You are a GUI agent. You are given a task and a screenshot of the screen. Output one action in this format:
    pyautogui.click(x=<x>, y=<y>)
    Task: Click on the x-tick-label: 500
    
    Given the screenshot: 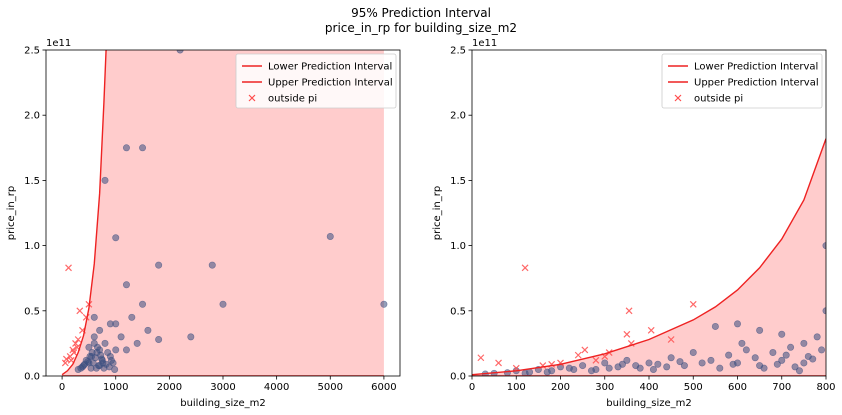 What is the action you would take?
    pyautogui.click(x=693, y=387)
    